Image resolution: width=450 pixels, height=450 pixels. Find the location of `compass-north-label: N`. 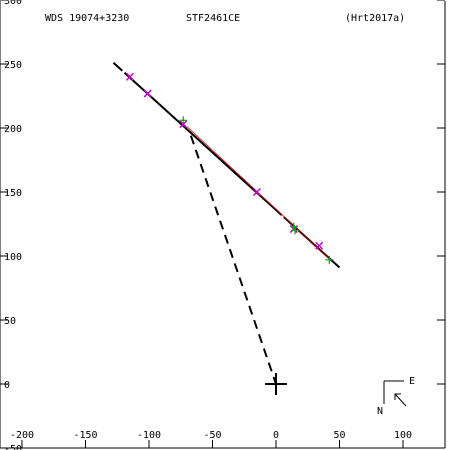

compass-north-label: N is located at coordinates (380, 411).